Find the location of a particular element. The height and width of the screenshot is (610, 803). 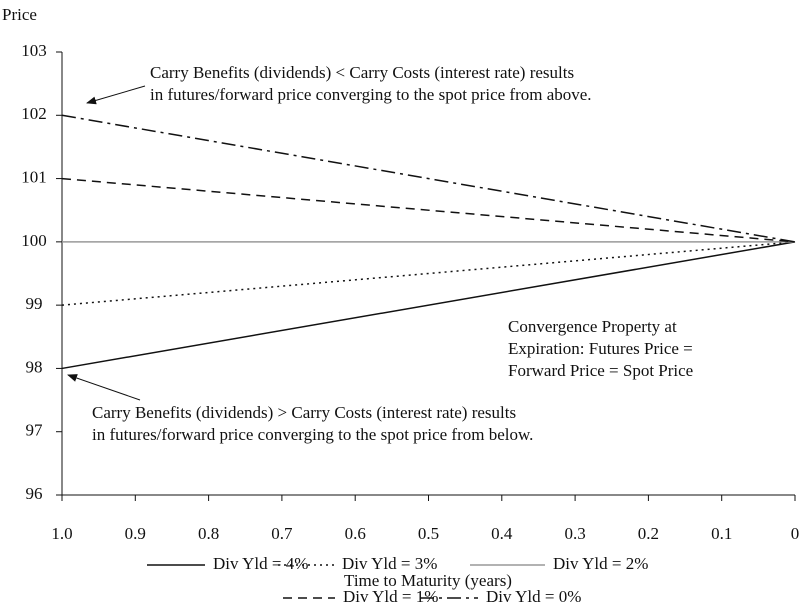

annotation: Expiration: Futures Price = is located at coordinates (600, 348).